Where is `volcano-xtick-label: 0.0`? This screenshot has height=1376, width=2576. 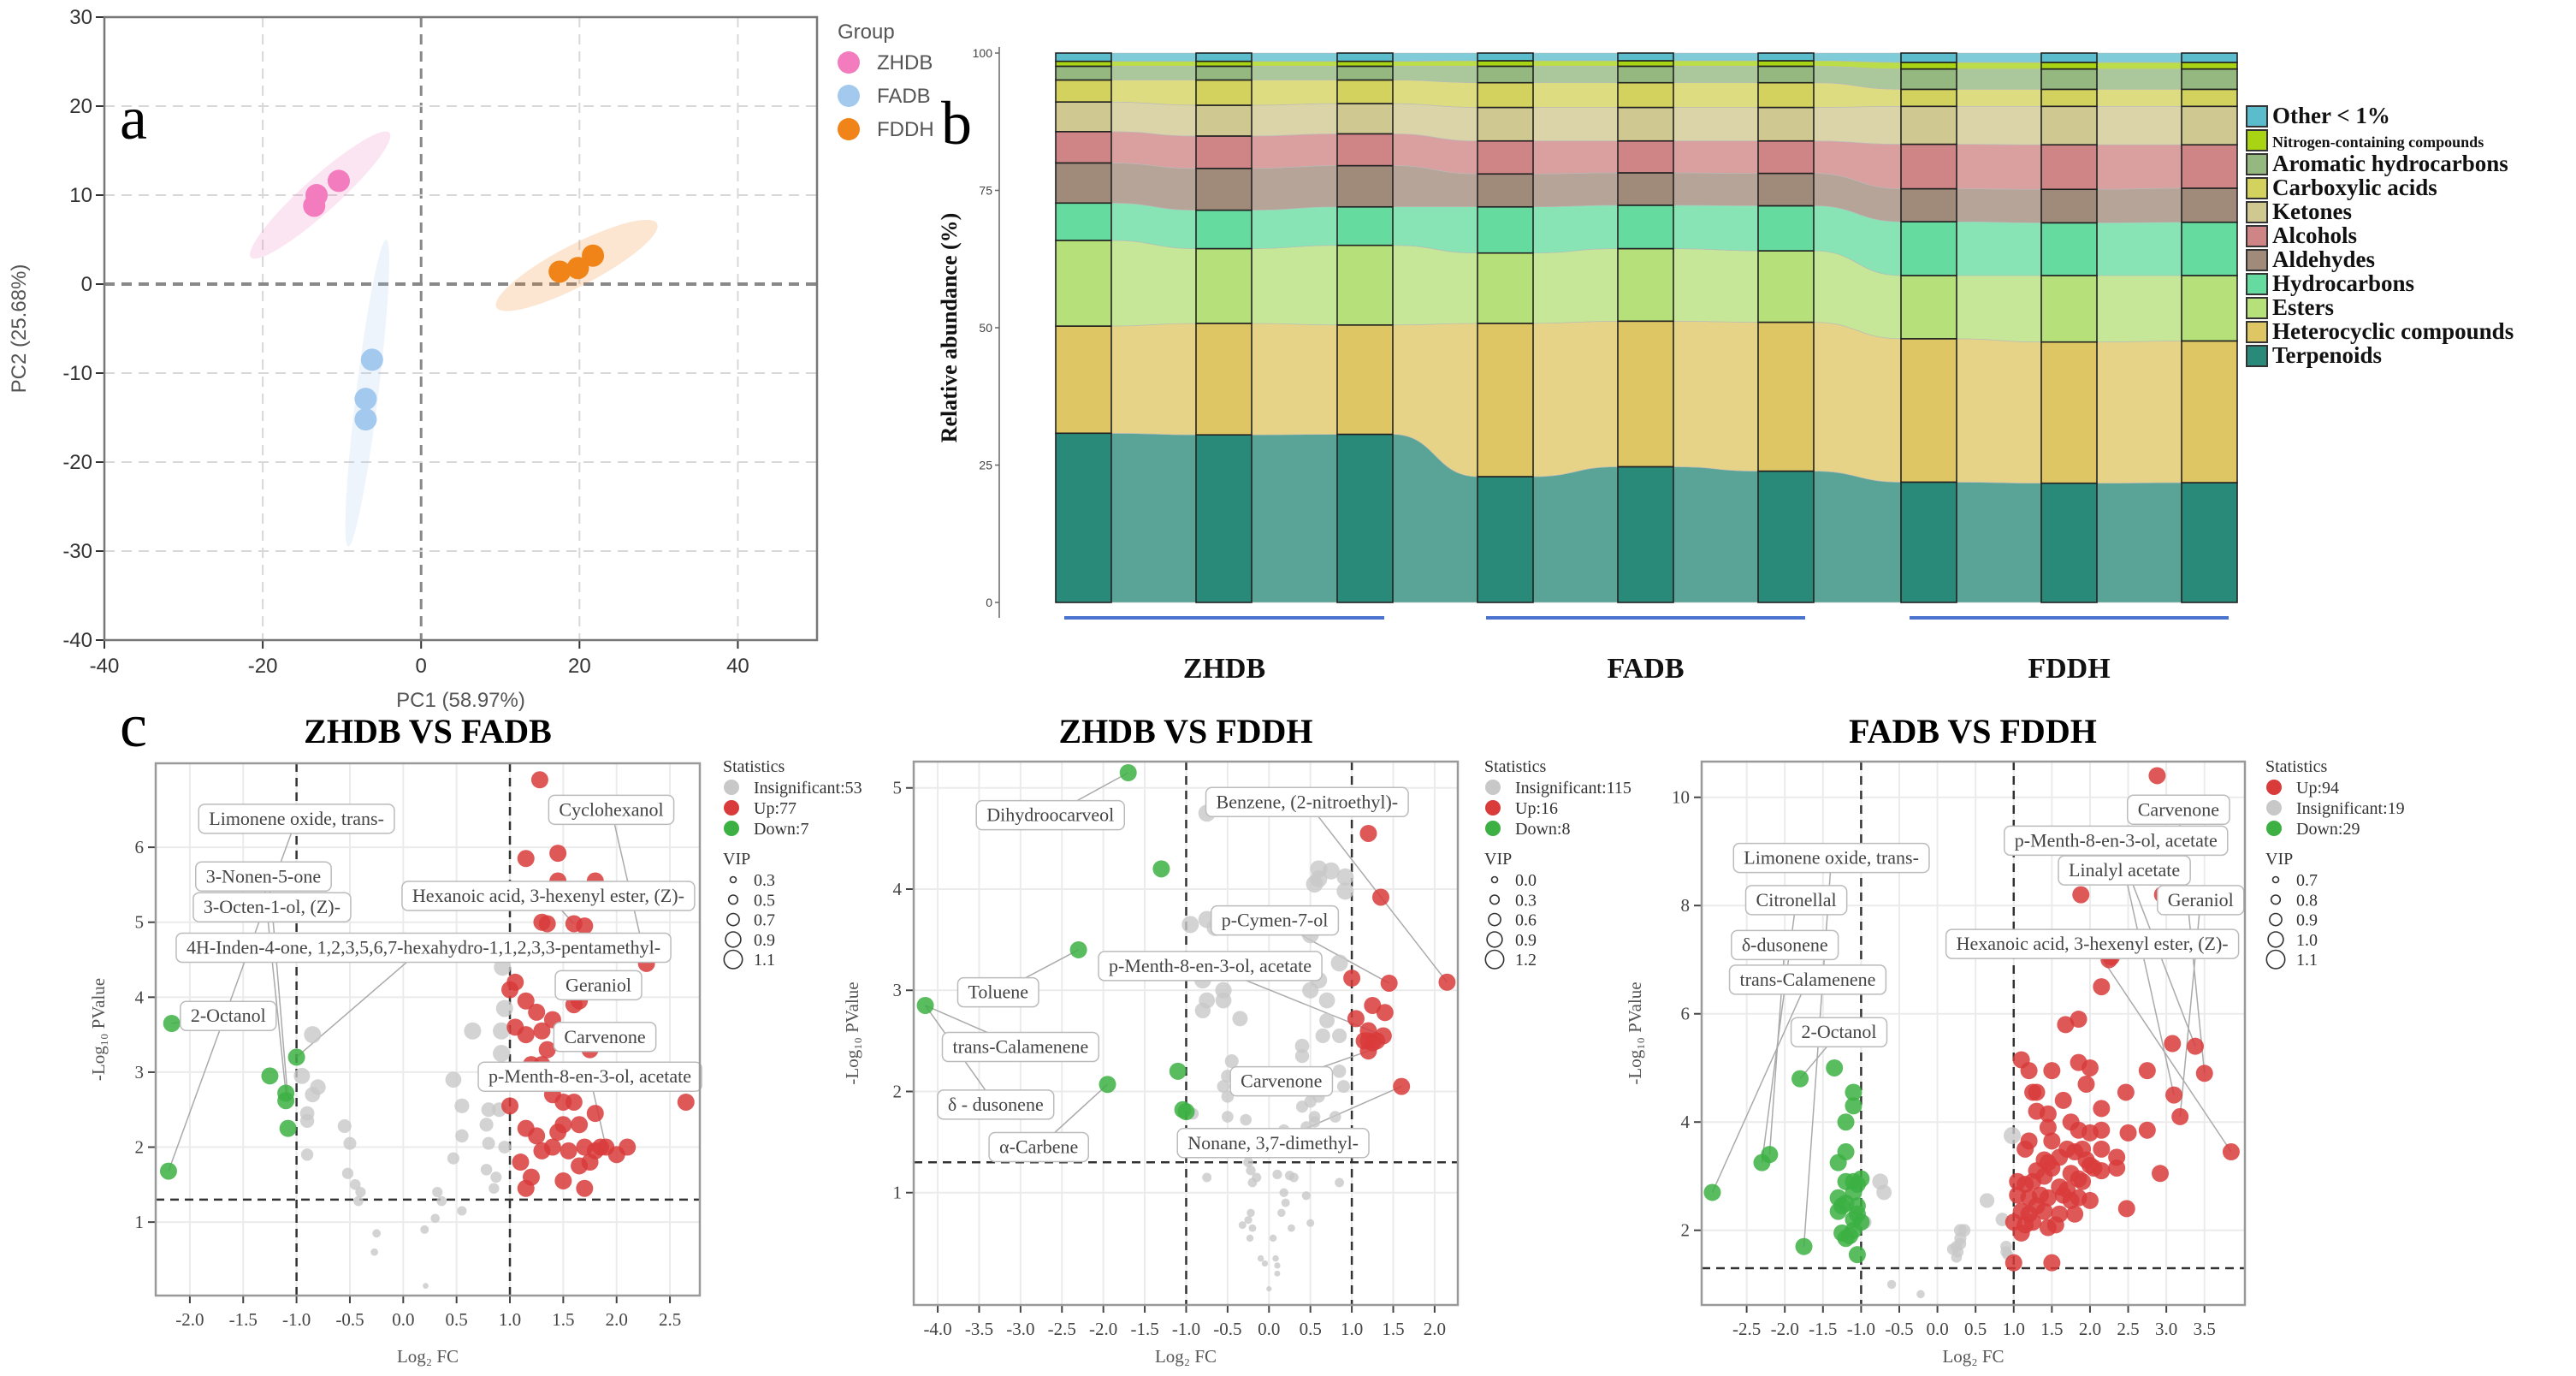 volcano-xtick-label: 0.0 is located at coordinates (403, 1319).